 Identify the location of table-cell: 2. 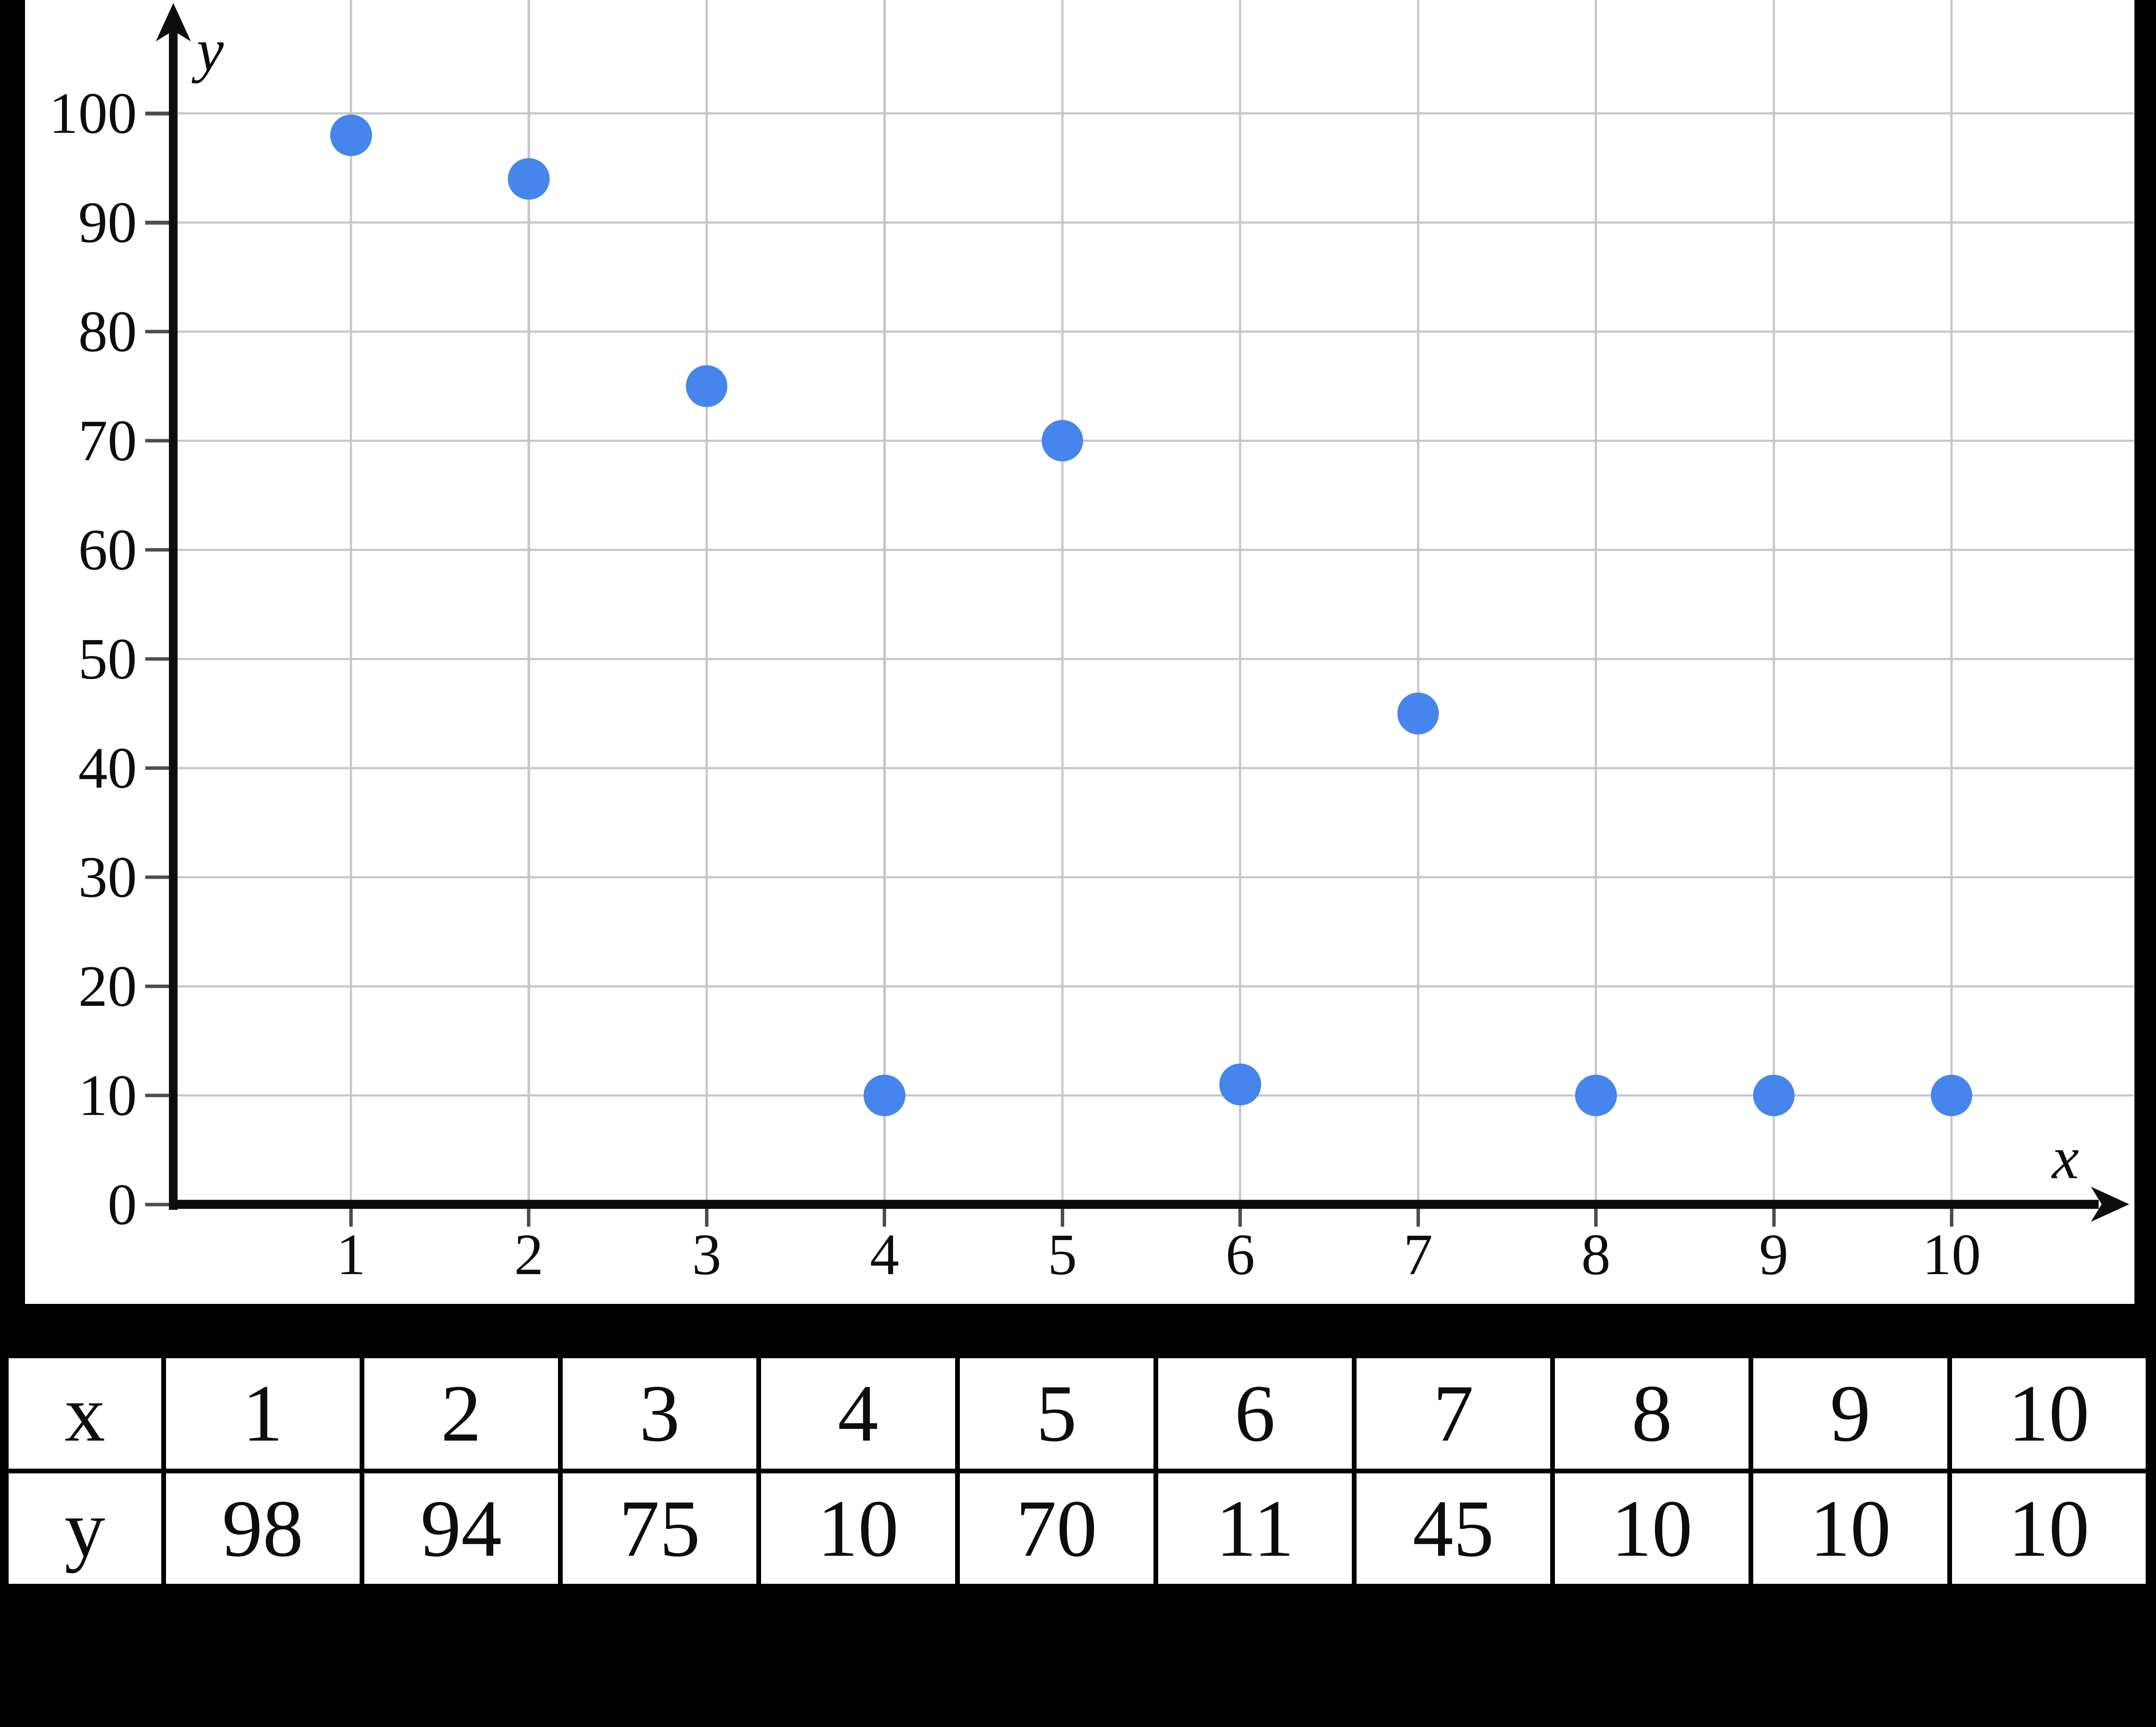
(461, 1413).